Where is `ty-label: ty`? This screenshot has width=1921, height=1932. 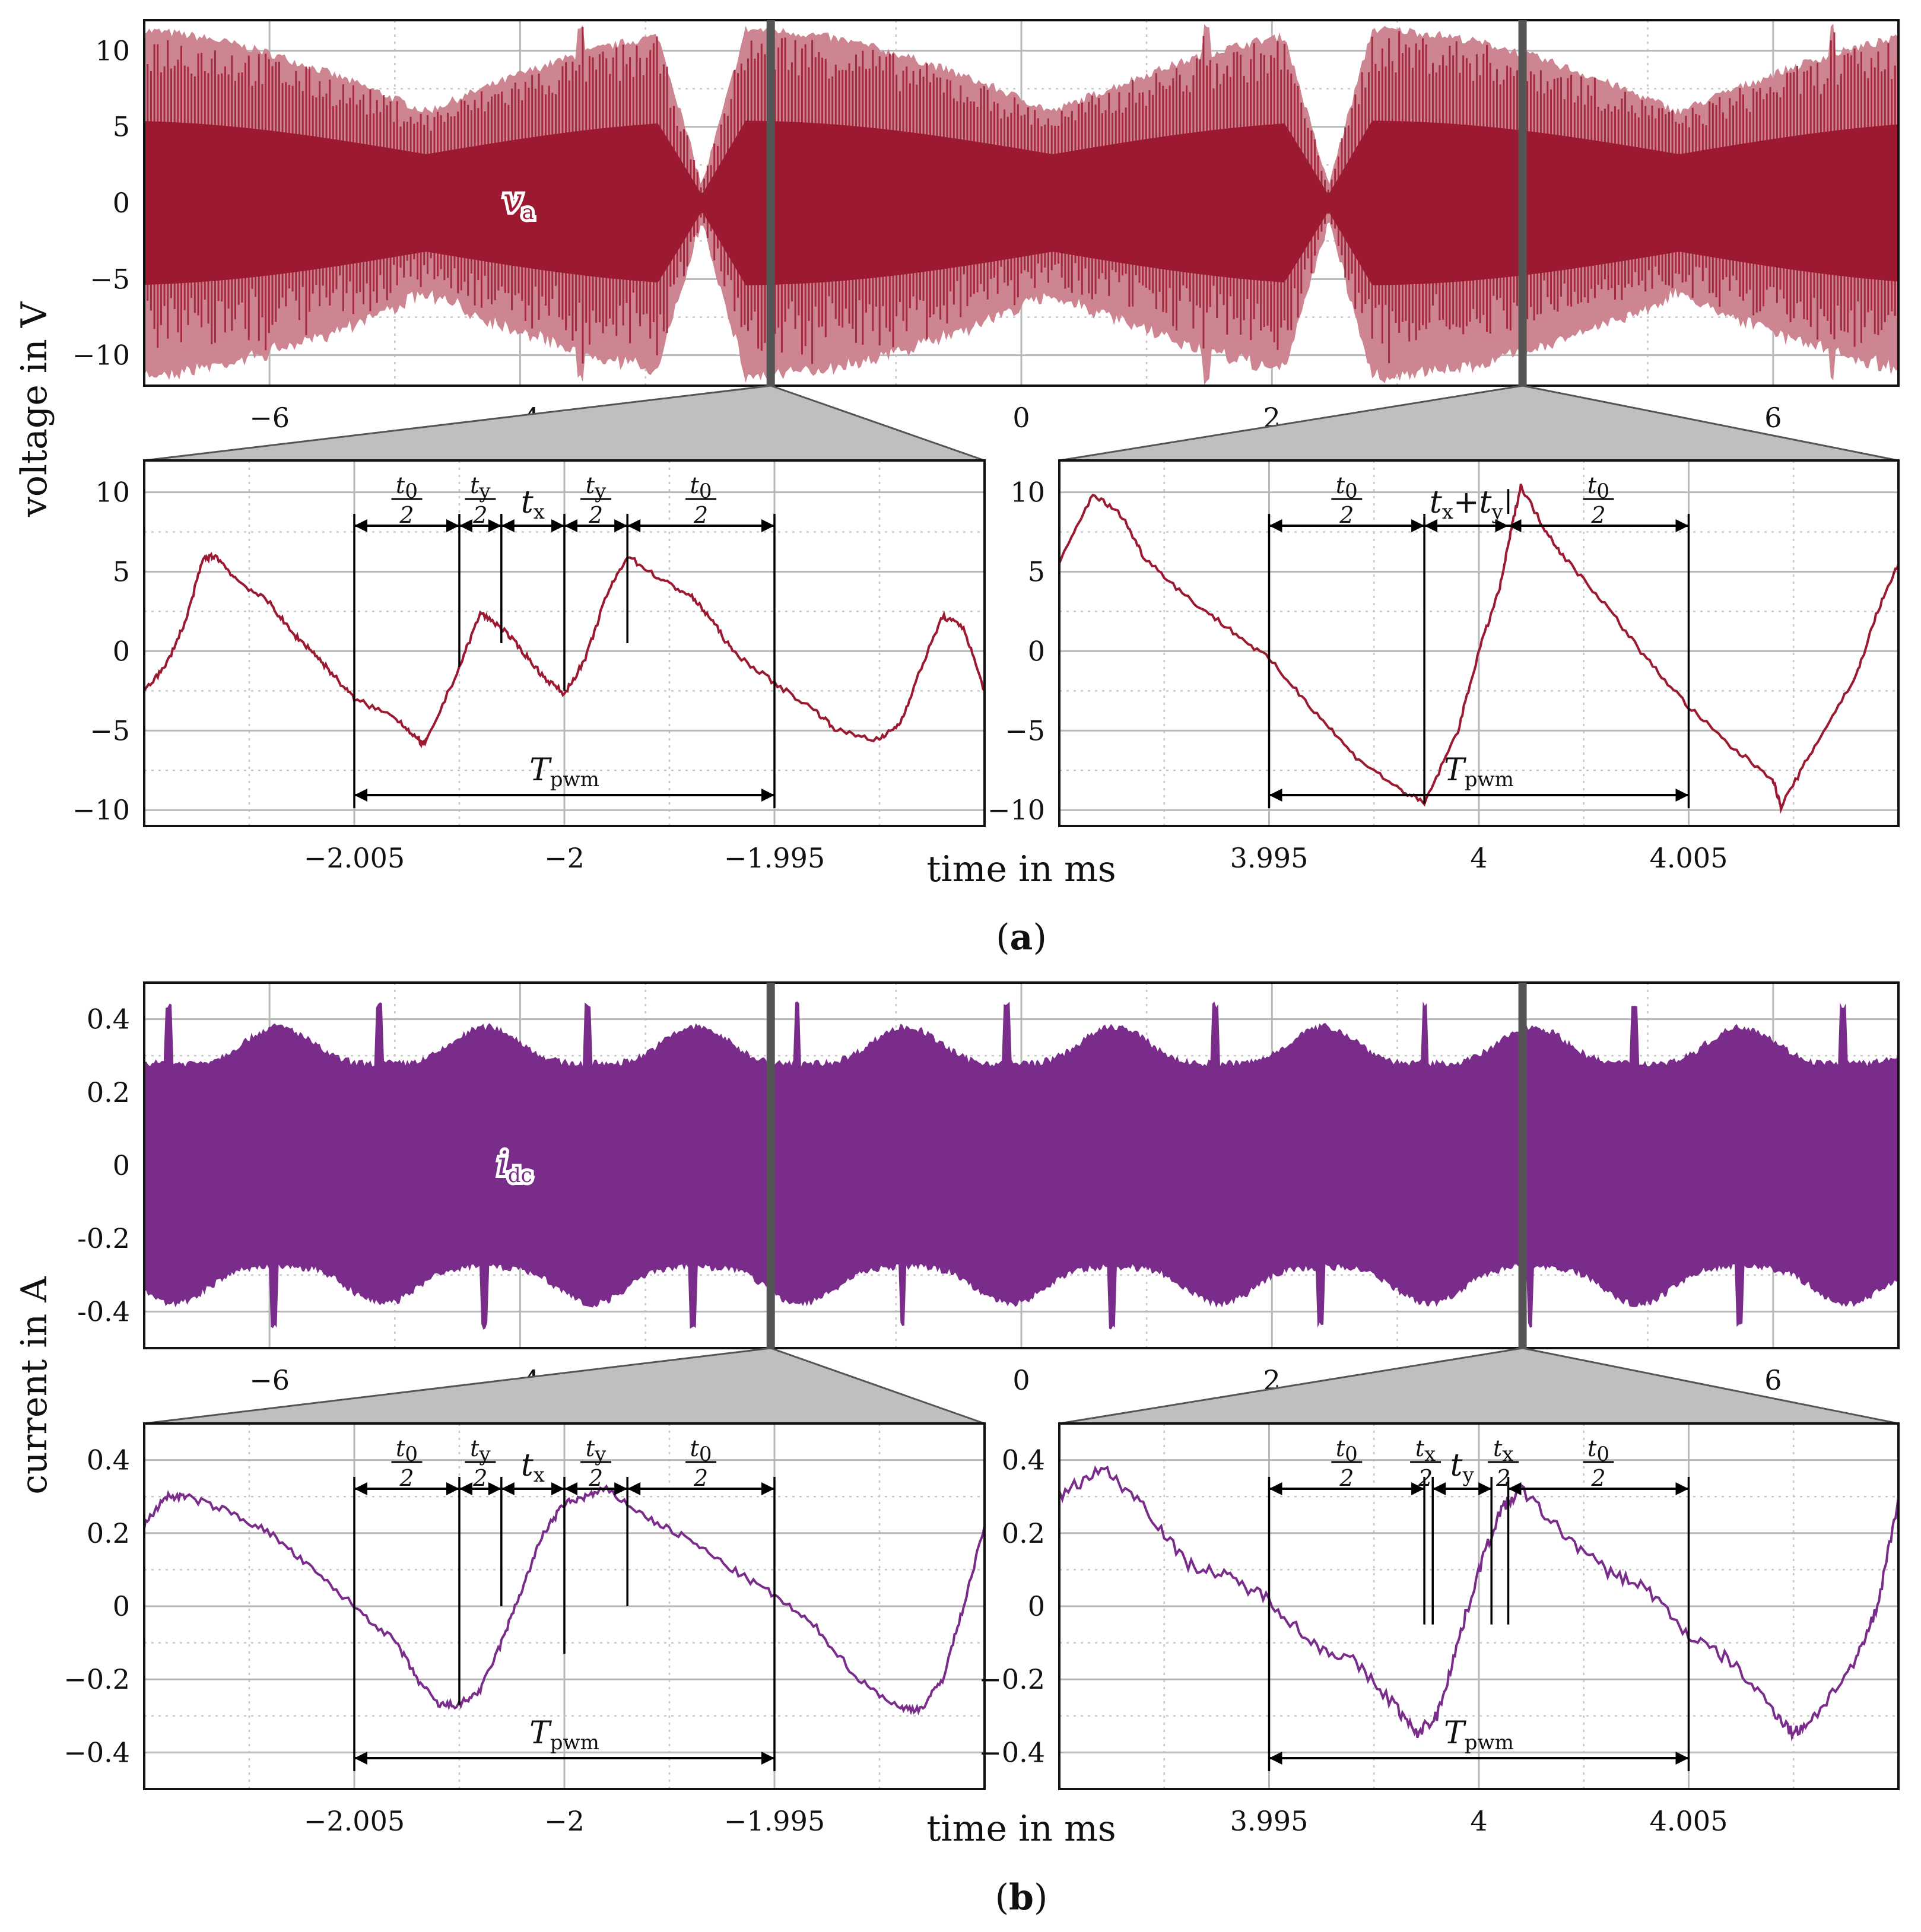 ty-label: ty is located at coordinates (1462, 1467).